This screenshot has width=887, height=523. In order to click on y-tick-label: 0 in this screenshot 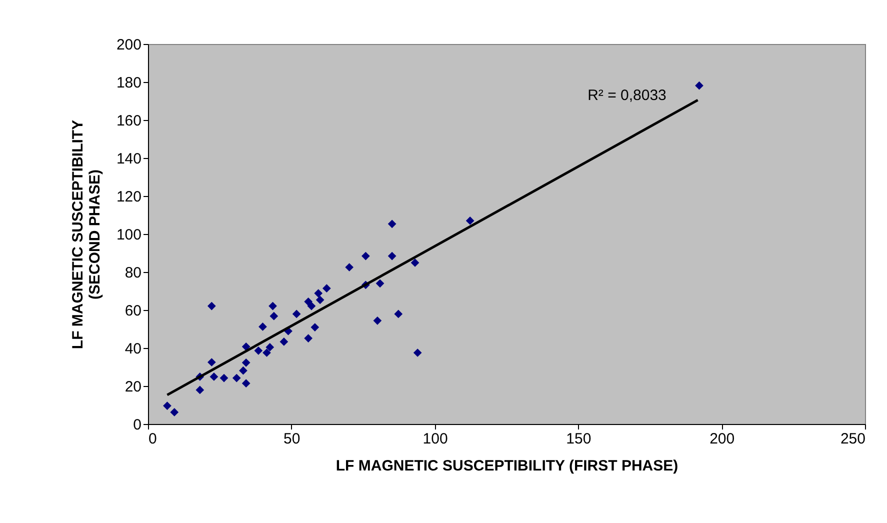, I will do `click(137, 425)`.